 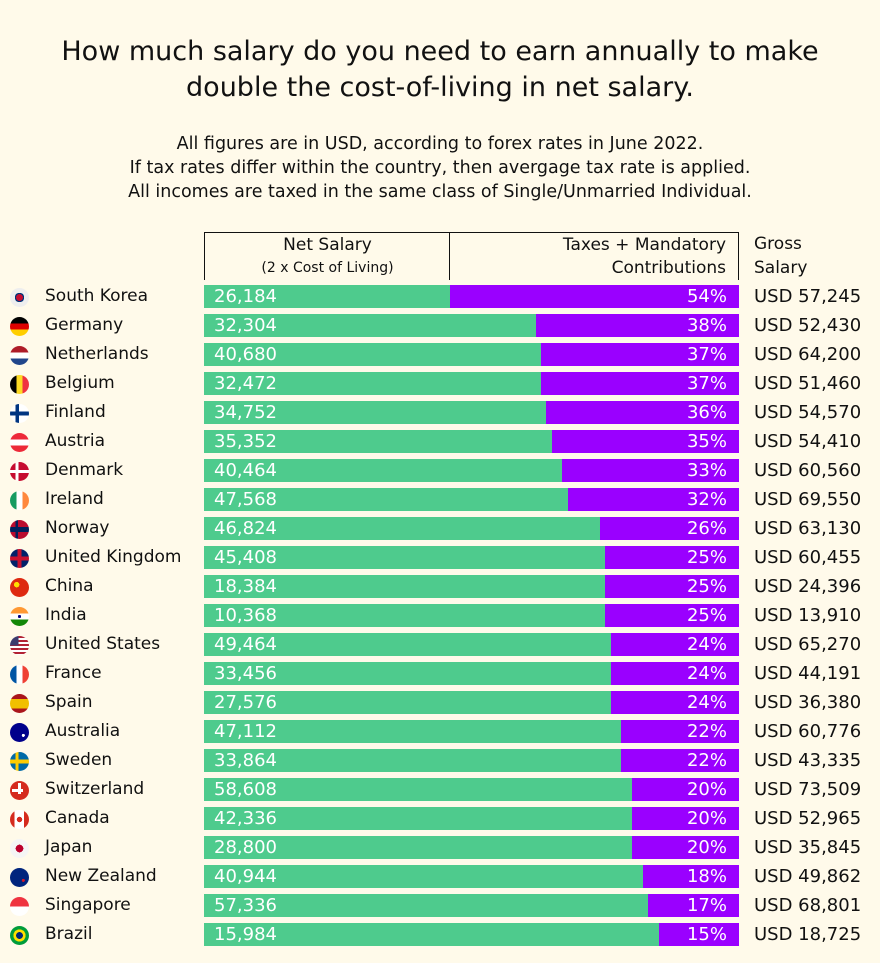 What do you see at coordinates (80, 383) in the screenshot?
I see `country-label: Belgium` at bounding box center [80, 383].